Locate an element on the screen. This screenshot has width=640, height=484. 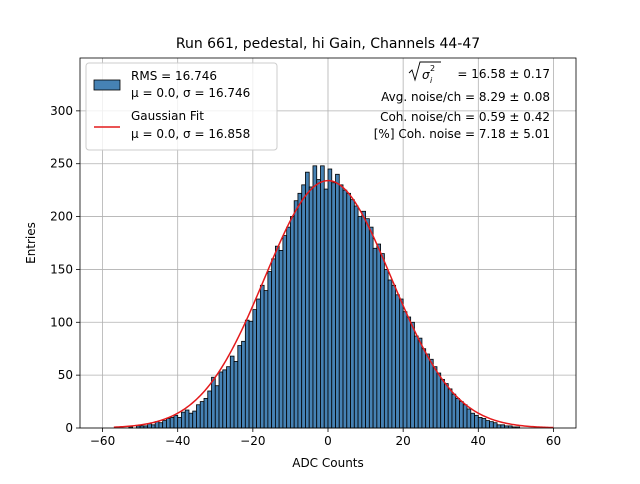
x-axis-ticks: −60 −40 −20 0 20 40 60 is located at coordinates (325, 438).